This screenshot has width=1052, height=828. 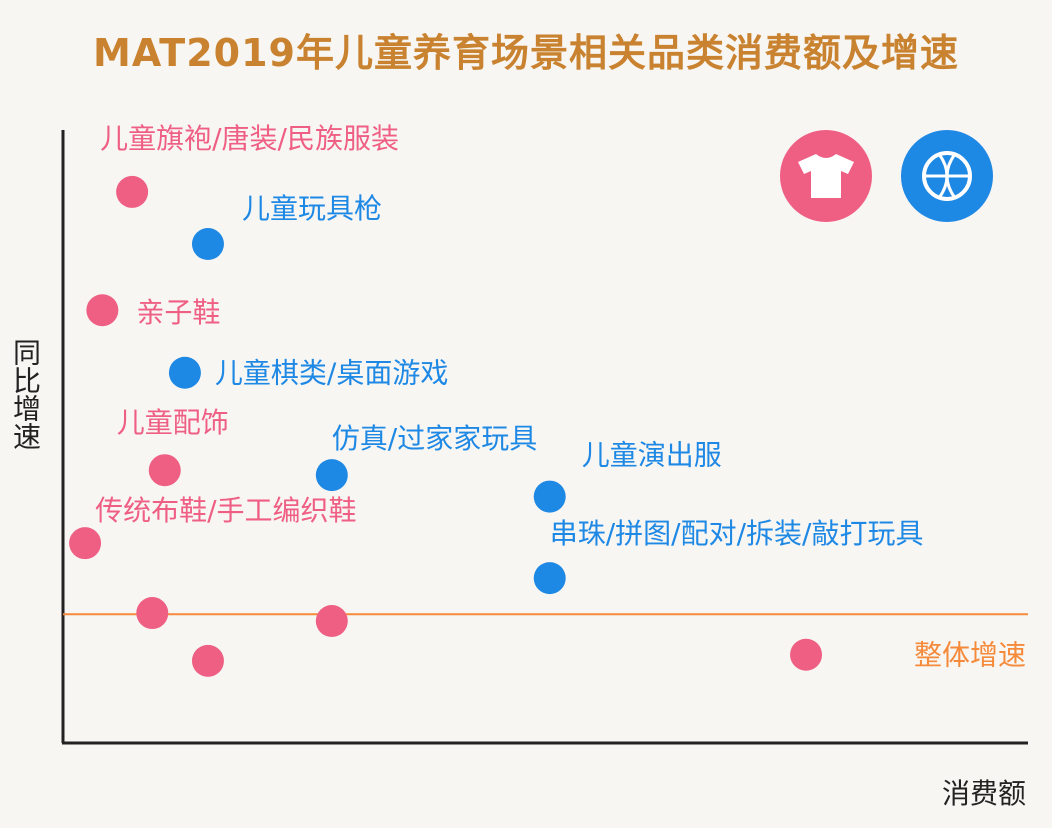 I want to click on data-point-label: 儿童棋类/桌面游戏, so click(x=331, y=373).